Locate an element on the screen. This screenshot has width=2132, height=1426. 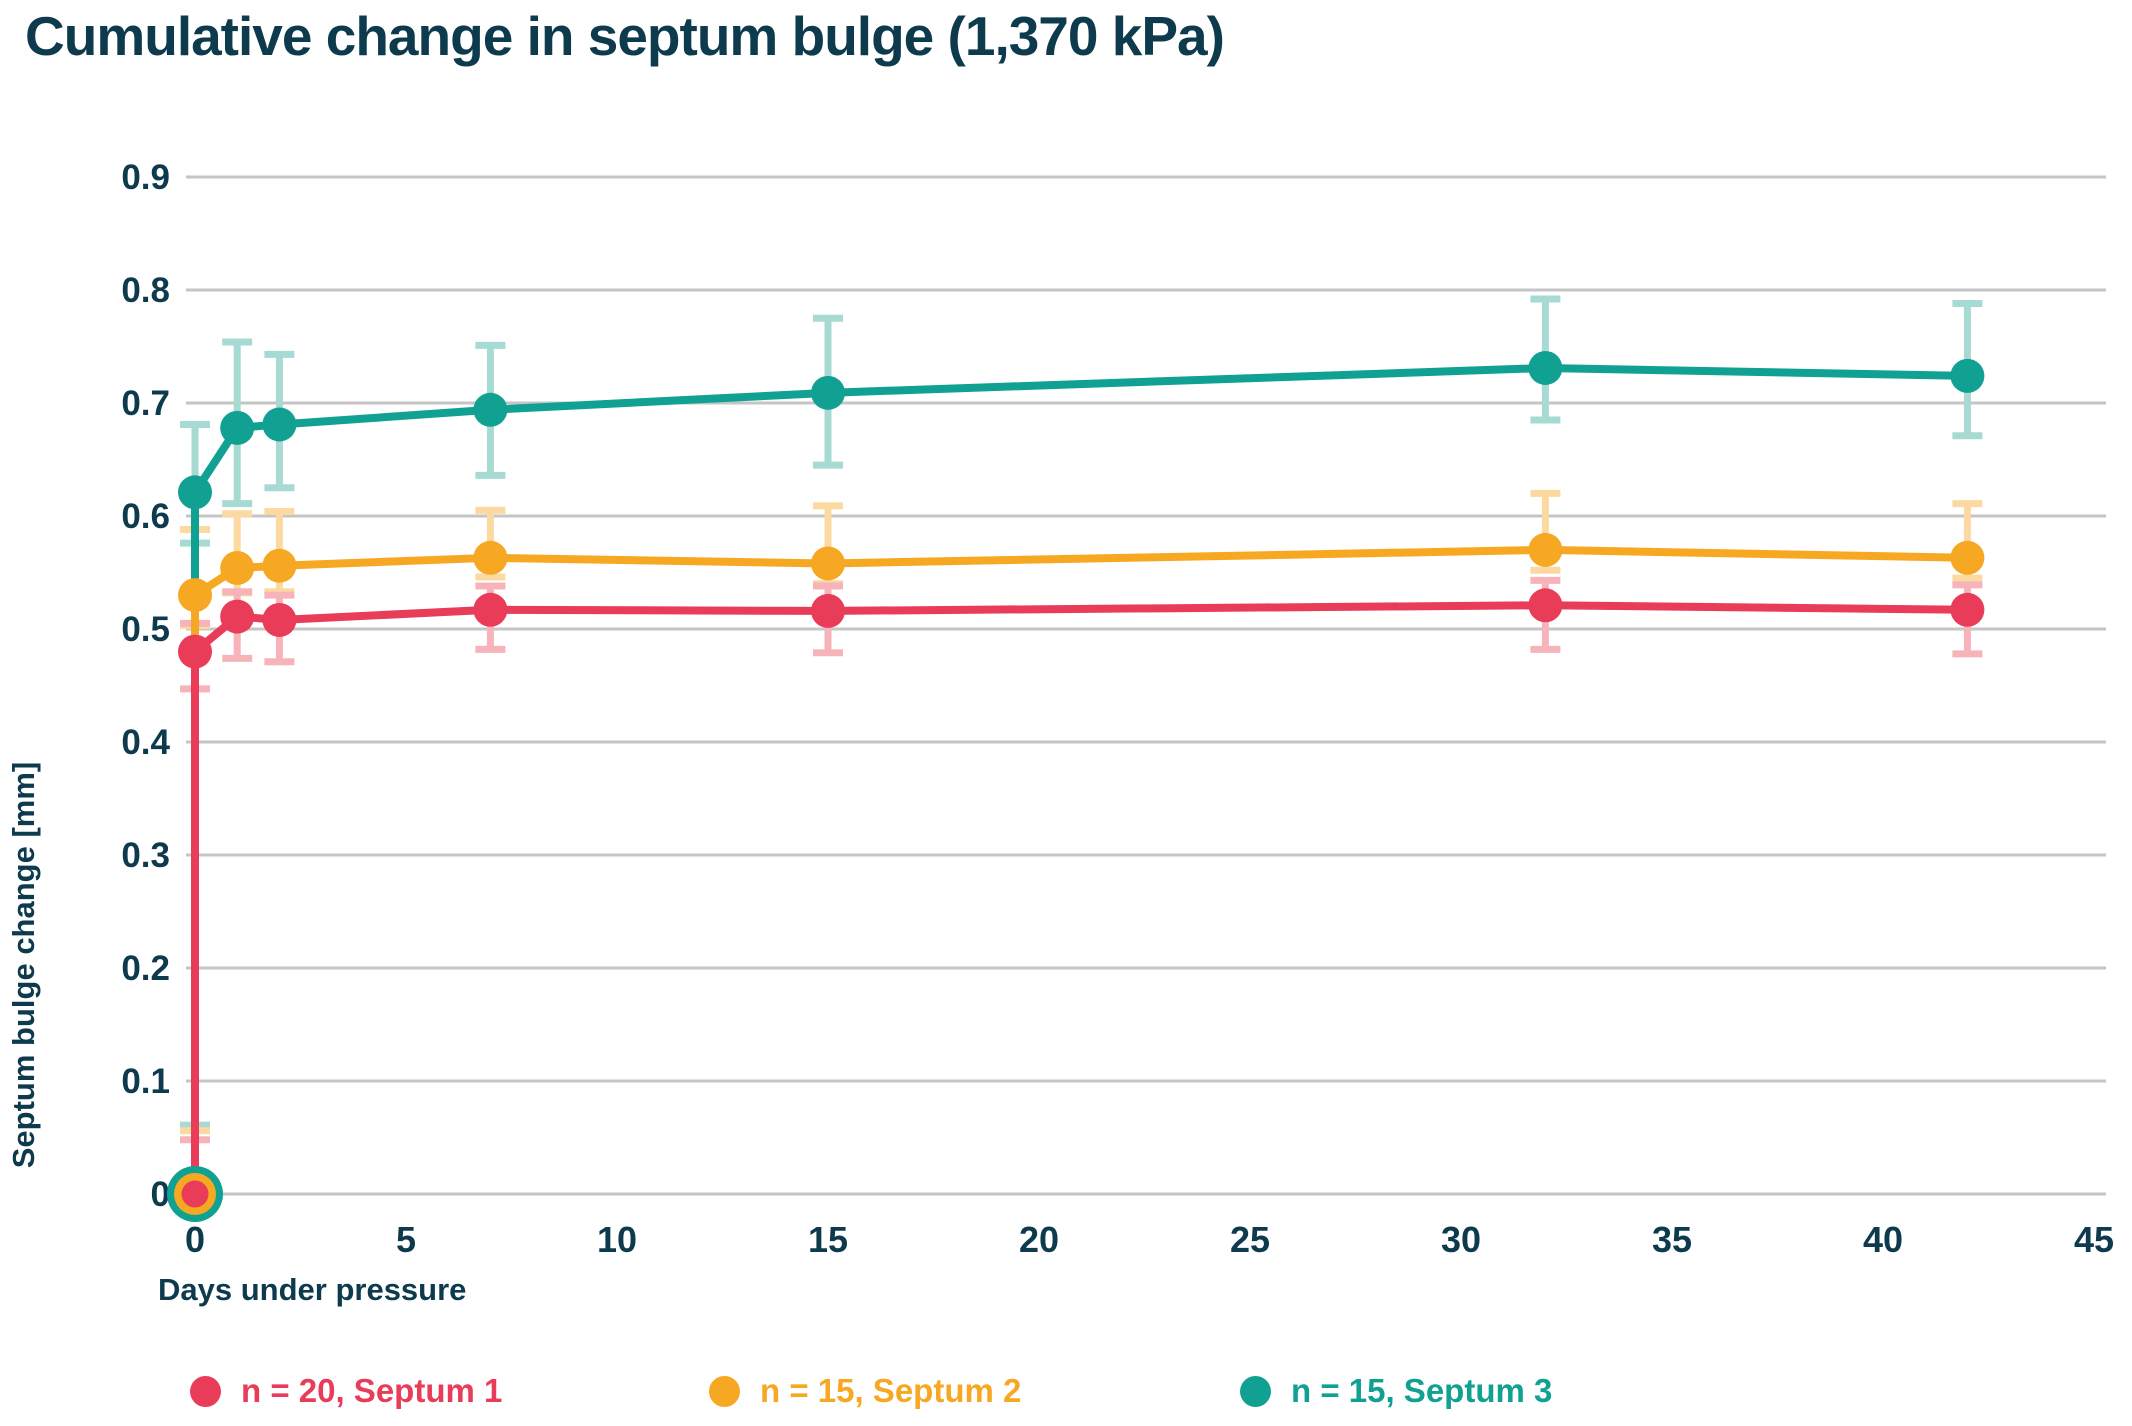
y-tick-label: 0.1 is located at coordinates (145, 1081).